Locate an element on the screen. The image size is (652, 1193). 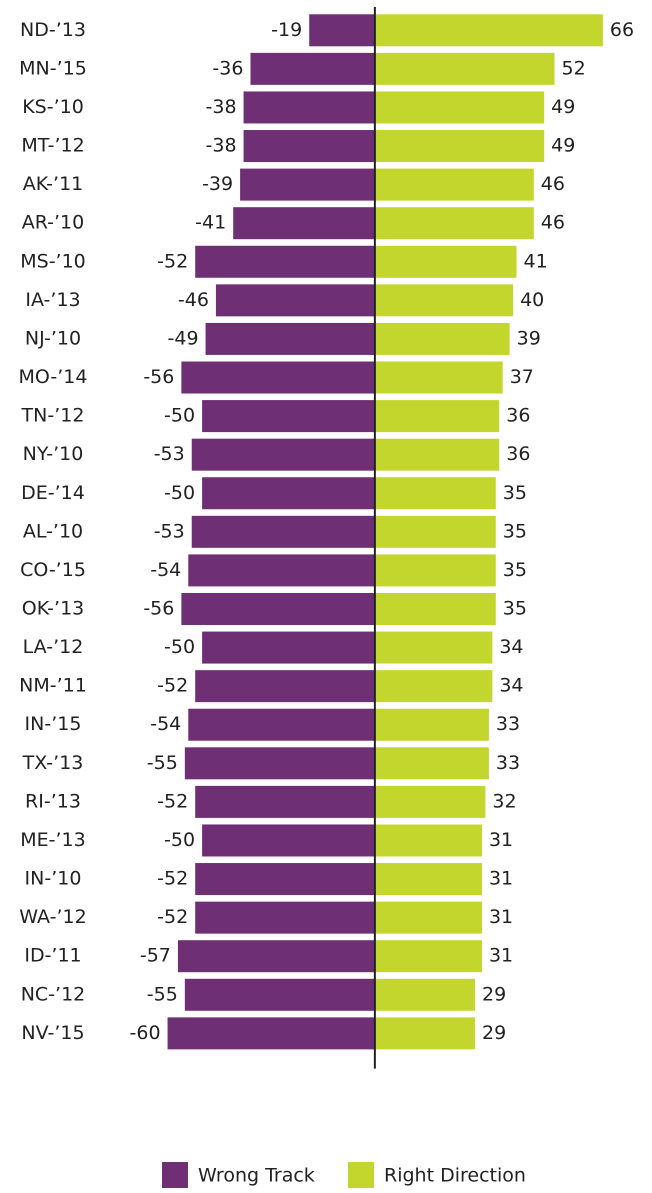
value-label: 32 is located at coordinates (504, 801).